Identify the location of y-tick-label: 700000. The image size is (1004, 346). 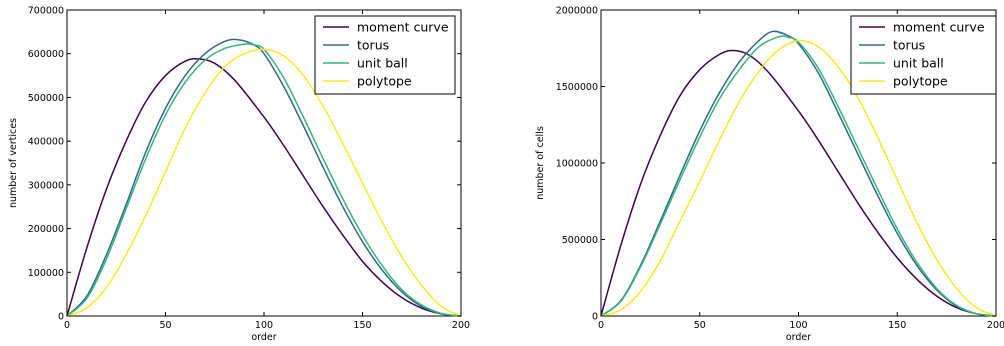
(46, 11).